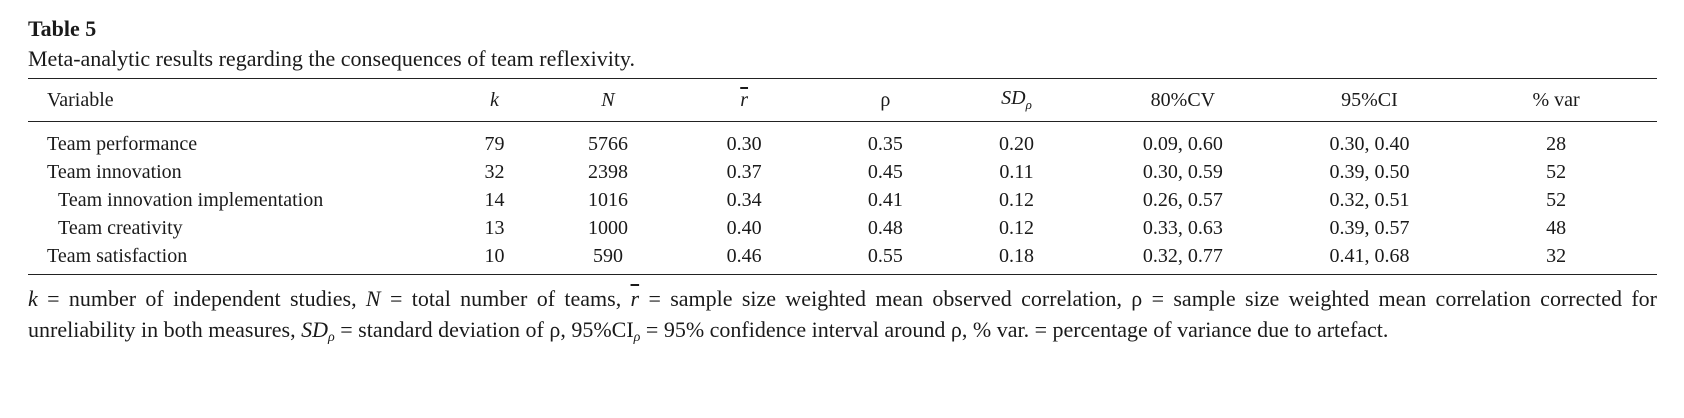 The image size is (1684, 418). Describe the element at coordinates (494, 256) in the screenshot. I see `cell-k: 10` at that location.